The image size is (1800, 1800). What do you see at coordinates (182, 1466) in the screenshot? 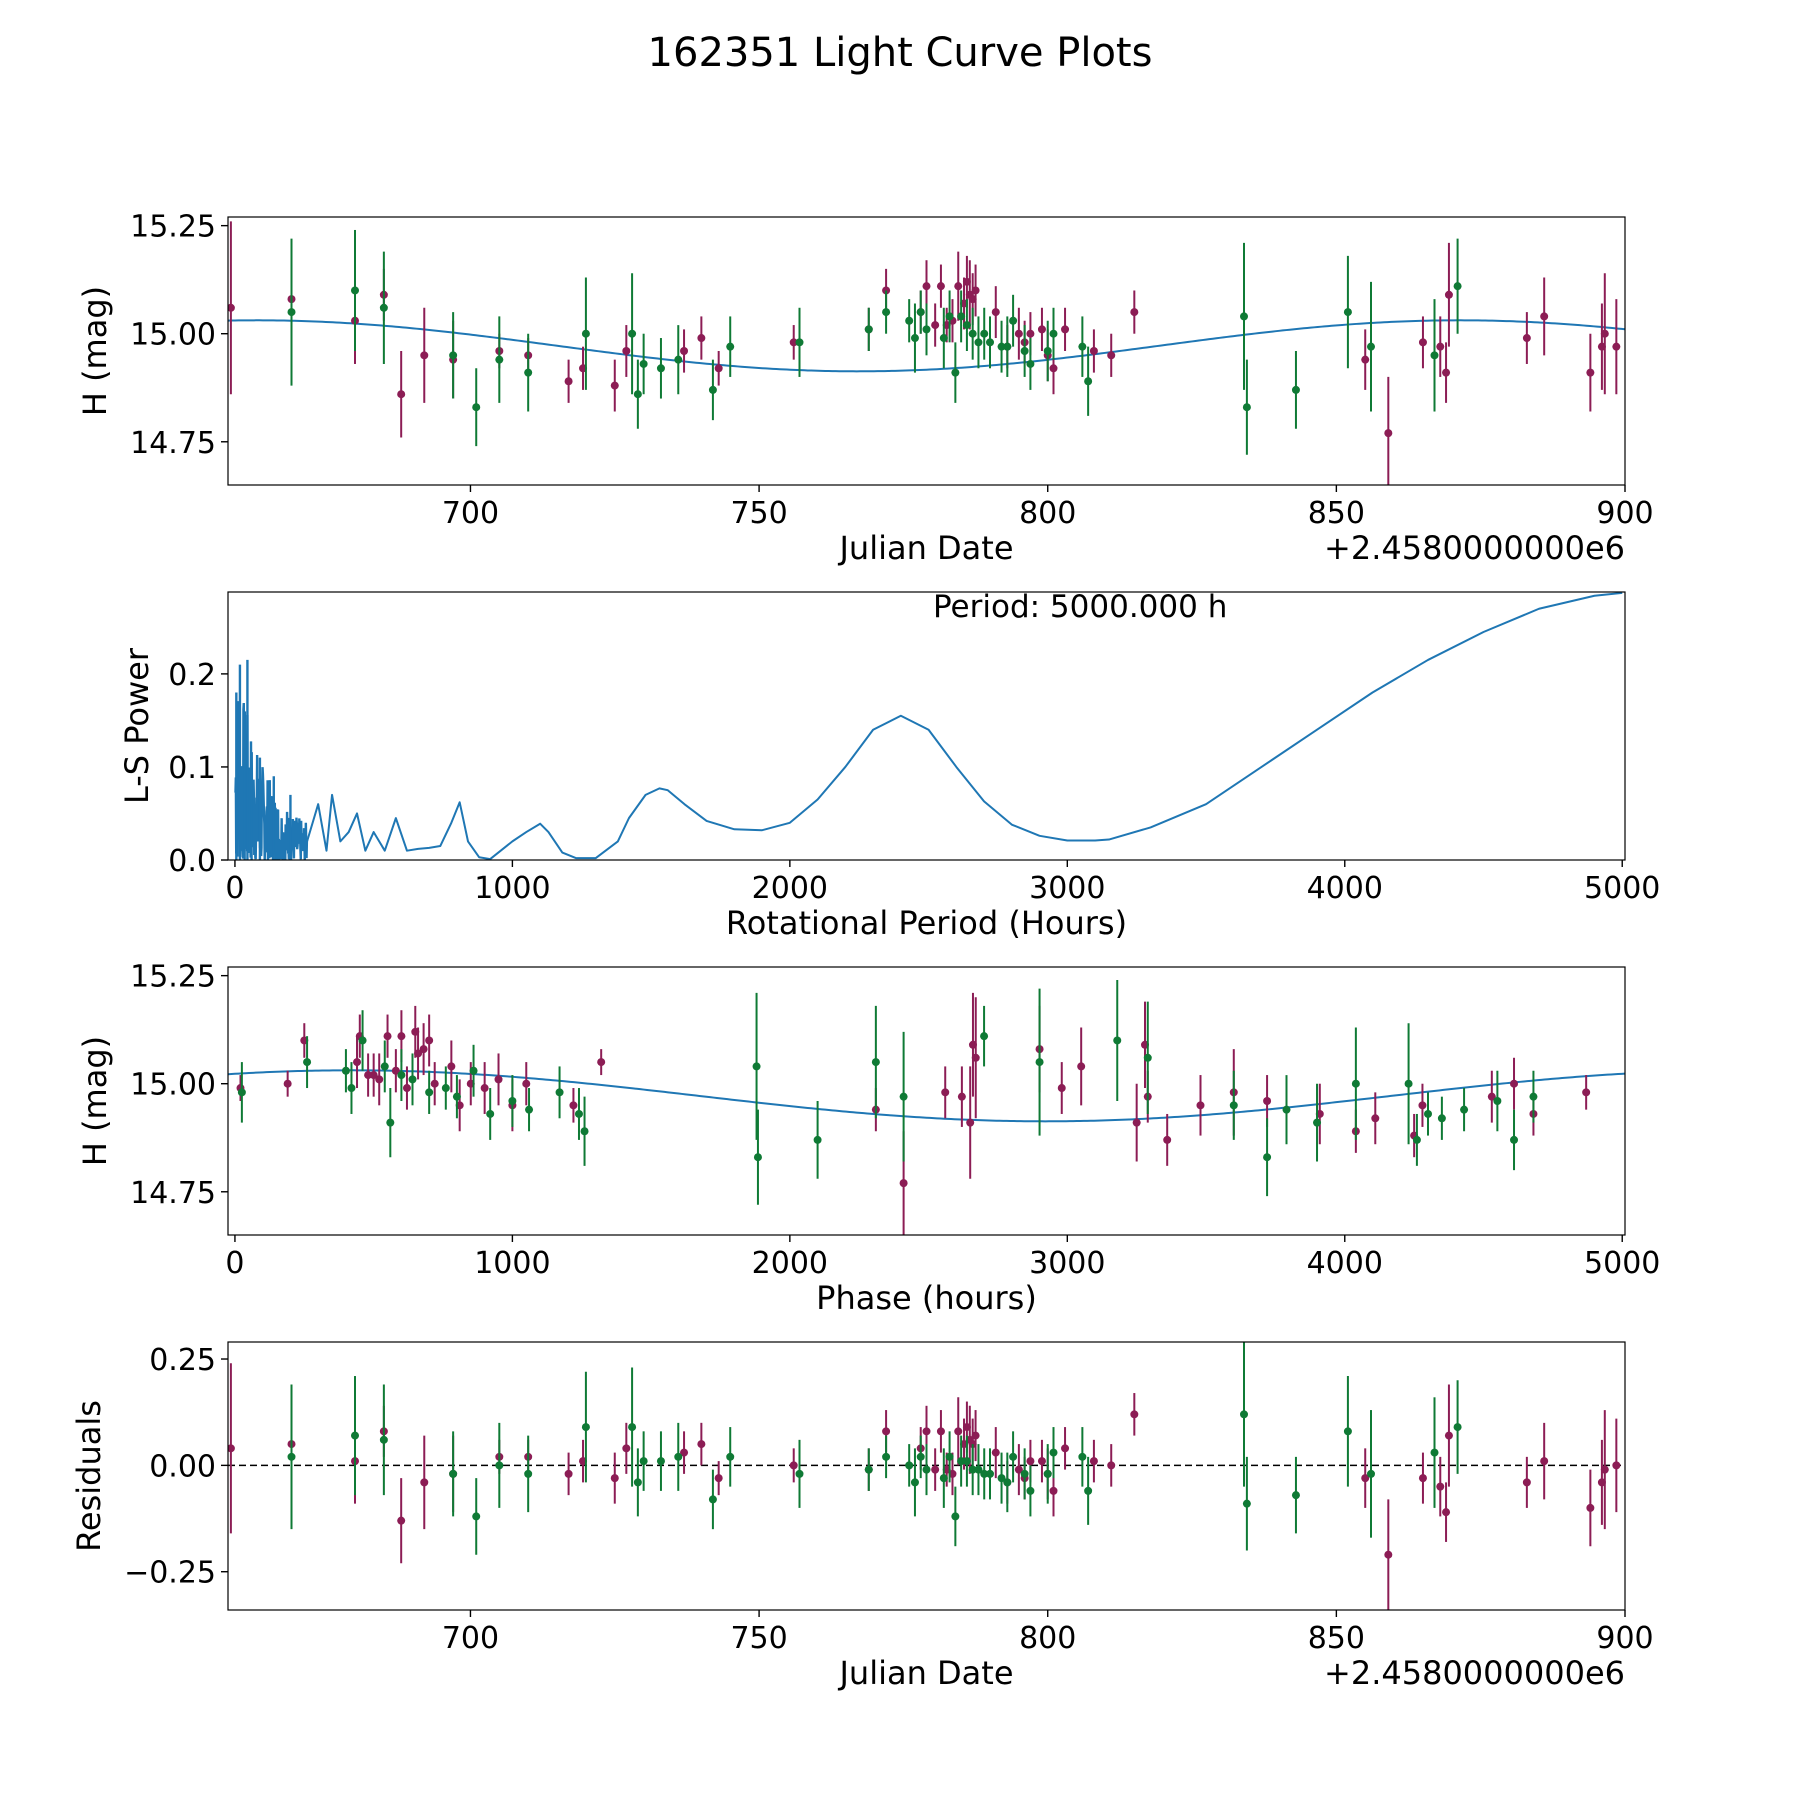
I see `residuals-ytick-label: 0.00` at bounding box center [182, 1466].